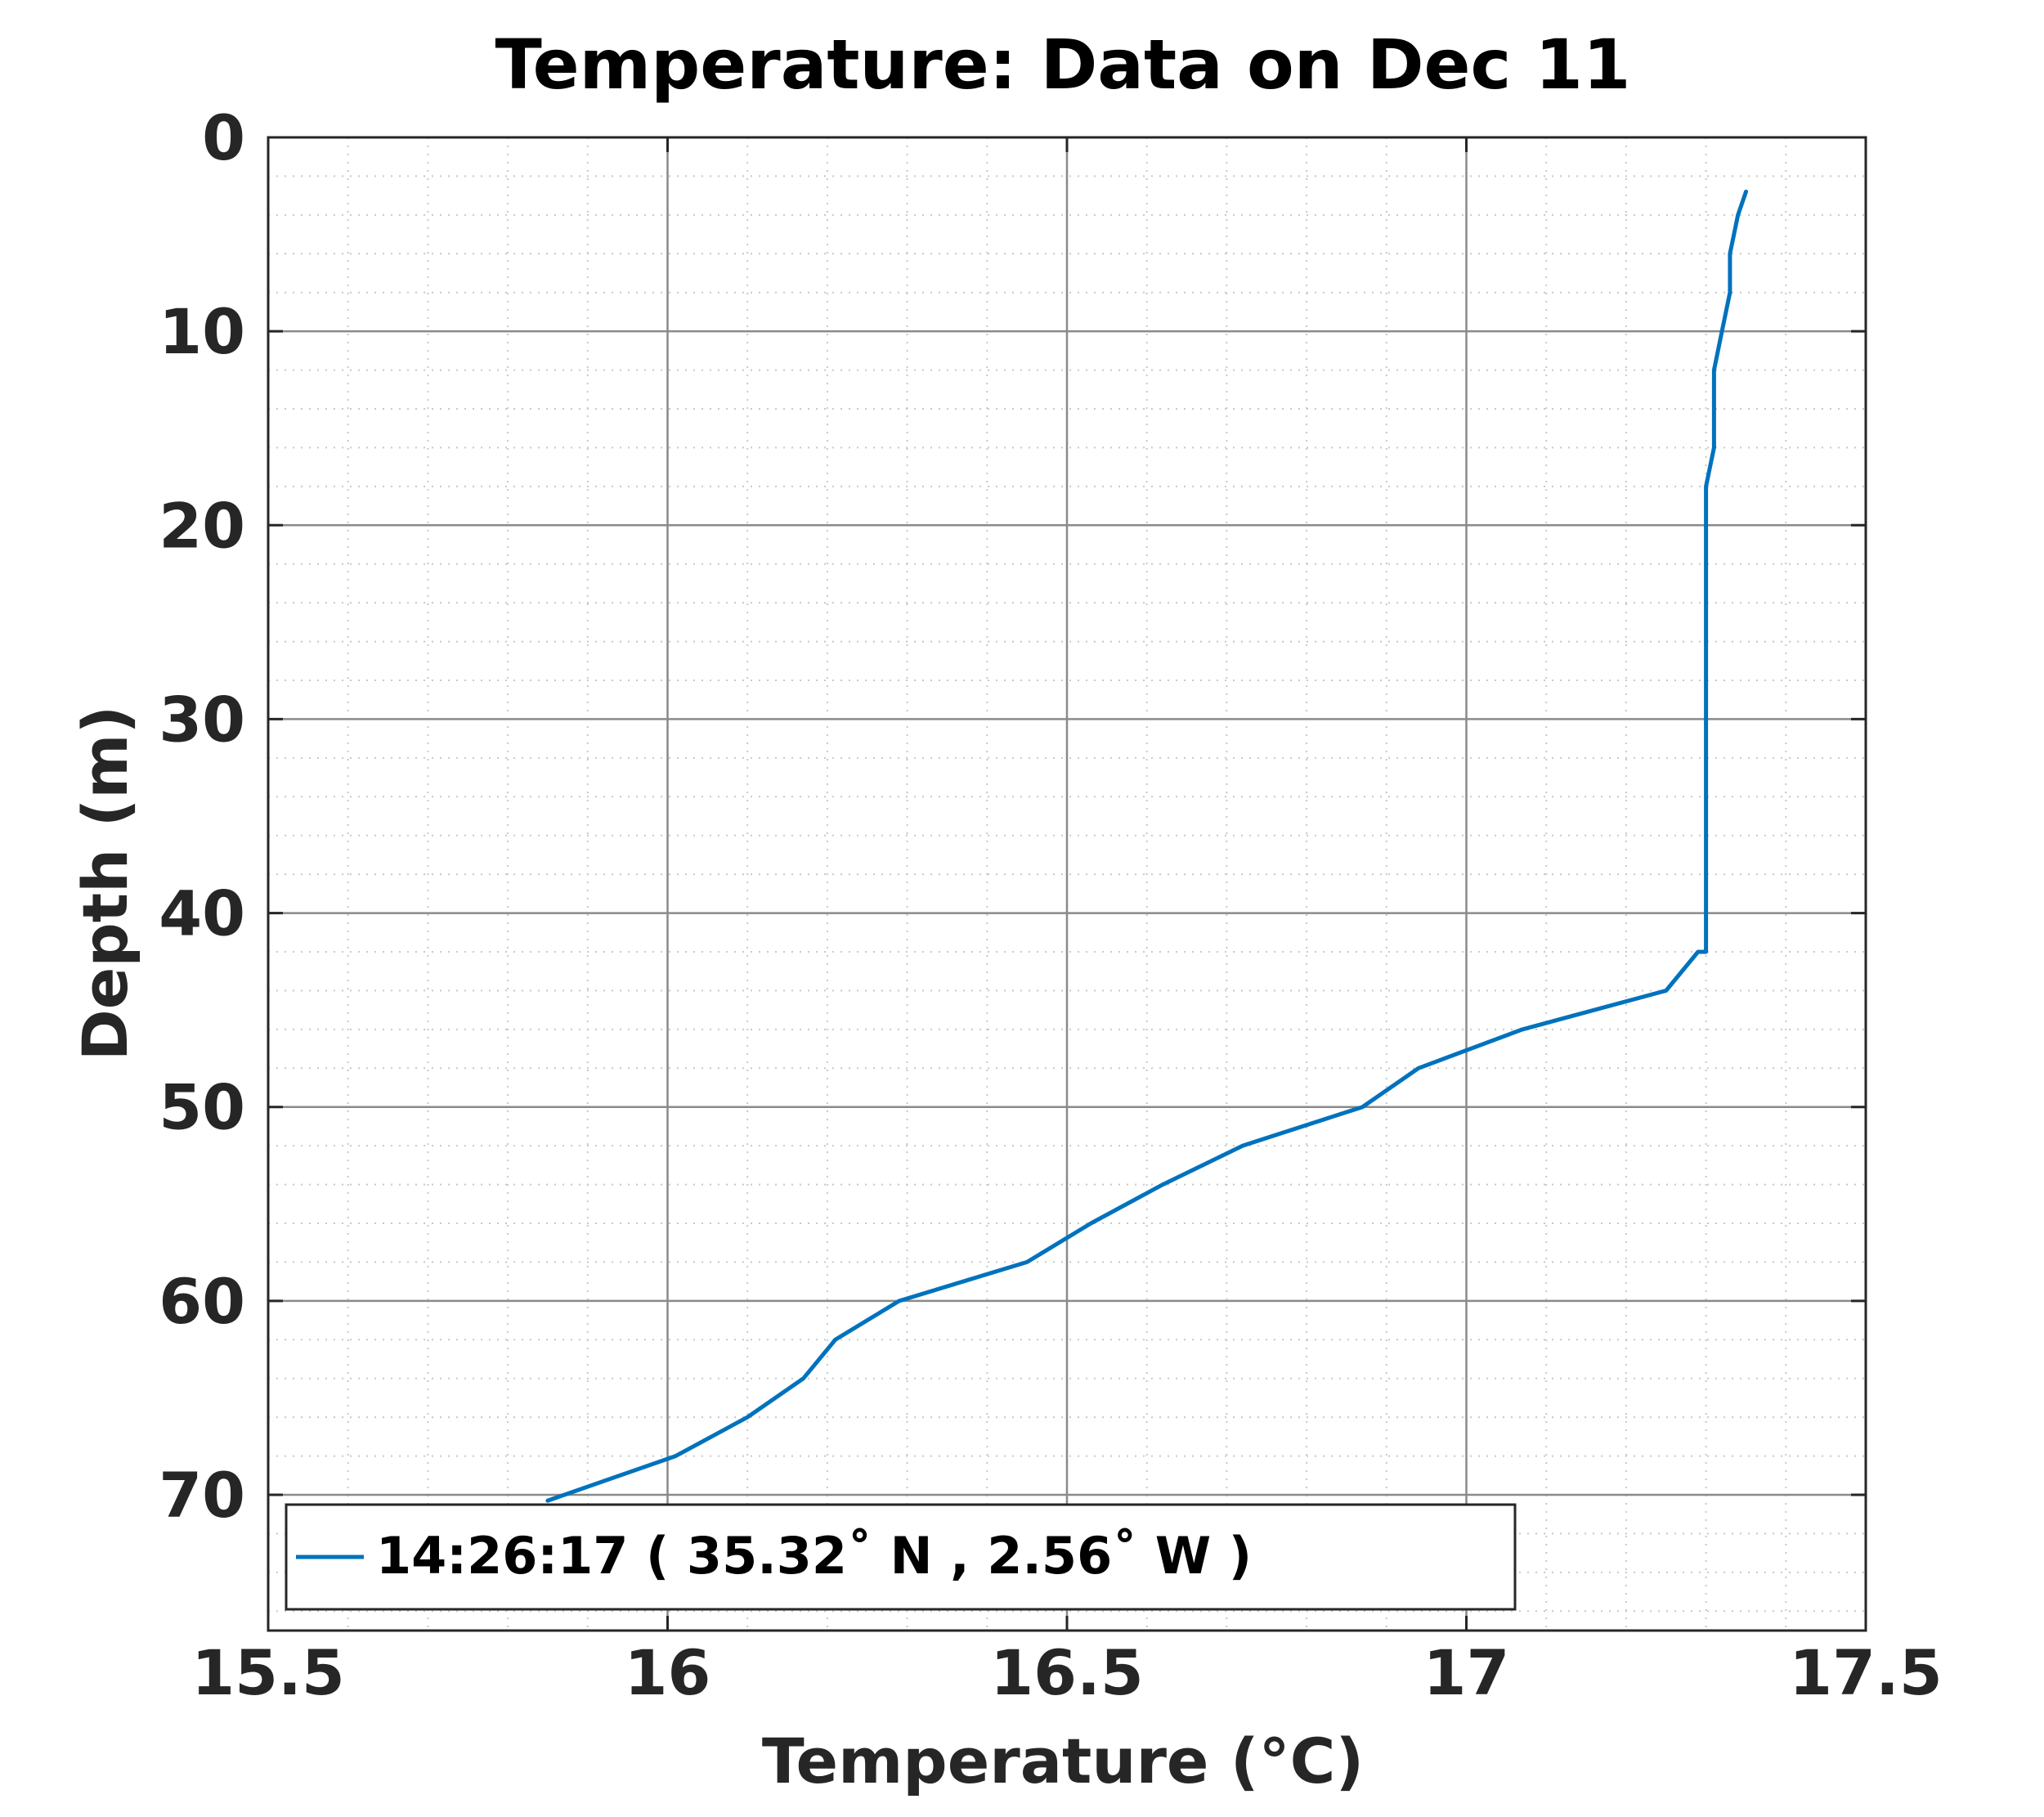 The width and height of the screenshot is (2044, 1817). I want to click on y-axis-label: Depth (m), so click(105, 884).